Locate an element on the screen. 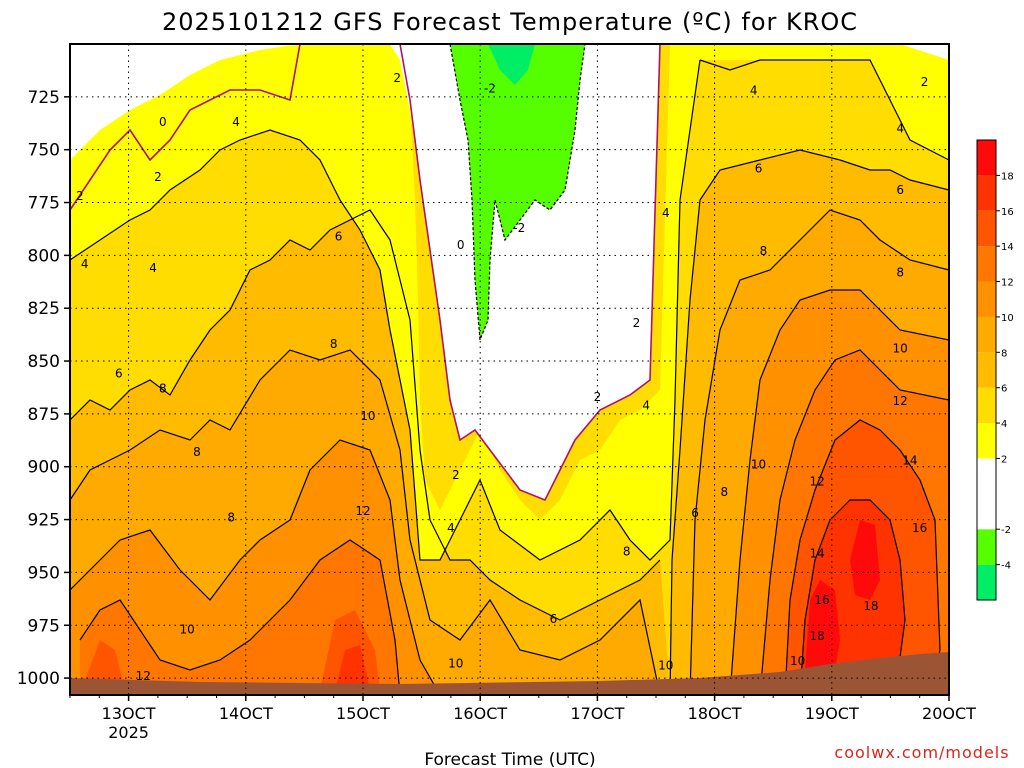 The width and height of the screenshot is (1024, 768). credit-text: coolwx.com/models is located at coordinates (921, 752).